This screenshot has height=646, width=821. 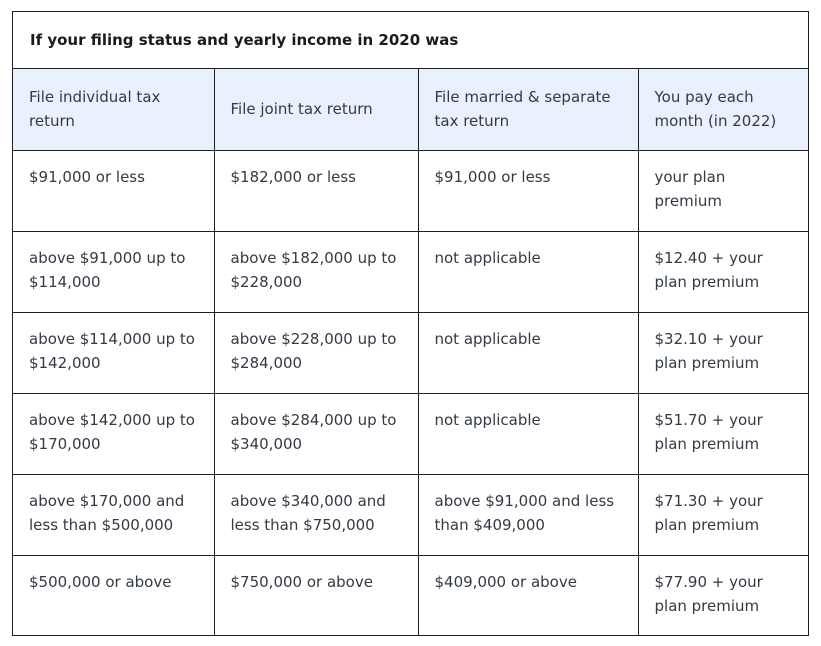 I want to click on cell-joint: $182,000 or less, so click(x=316, y=191).